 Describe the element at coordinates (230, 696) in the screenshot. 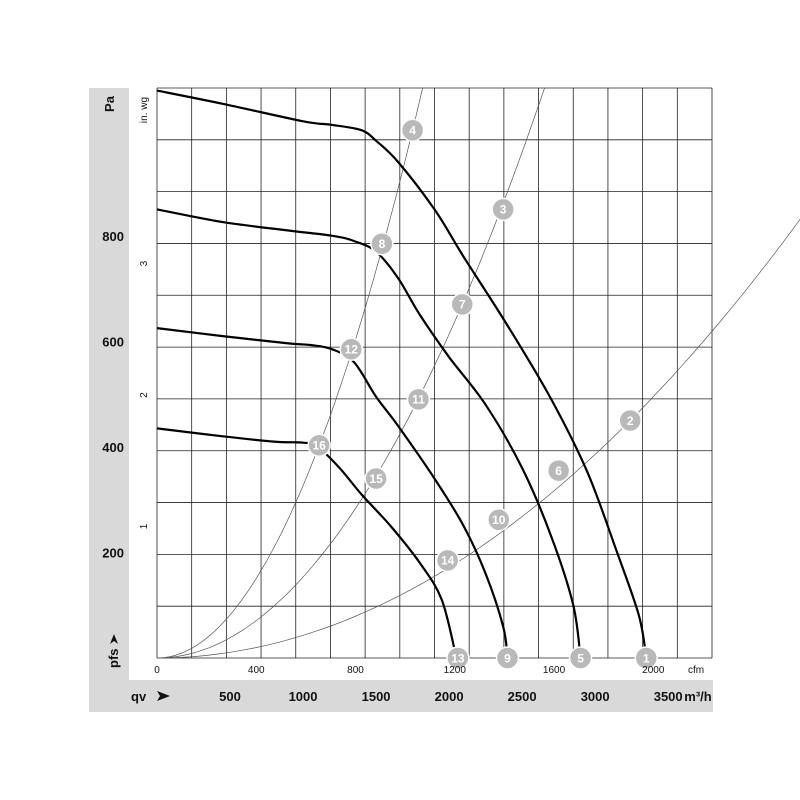

I see `x-tick-m3h: 500` at that location.